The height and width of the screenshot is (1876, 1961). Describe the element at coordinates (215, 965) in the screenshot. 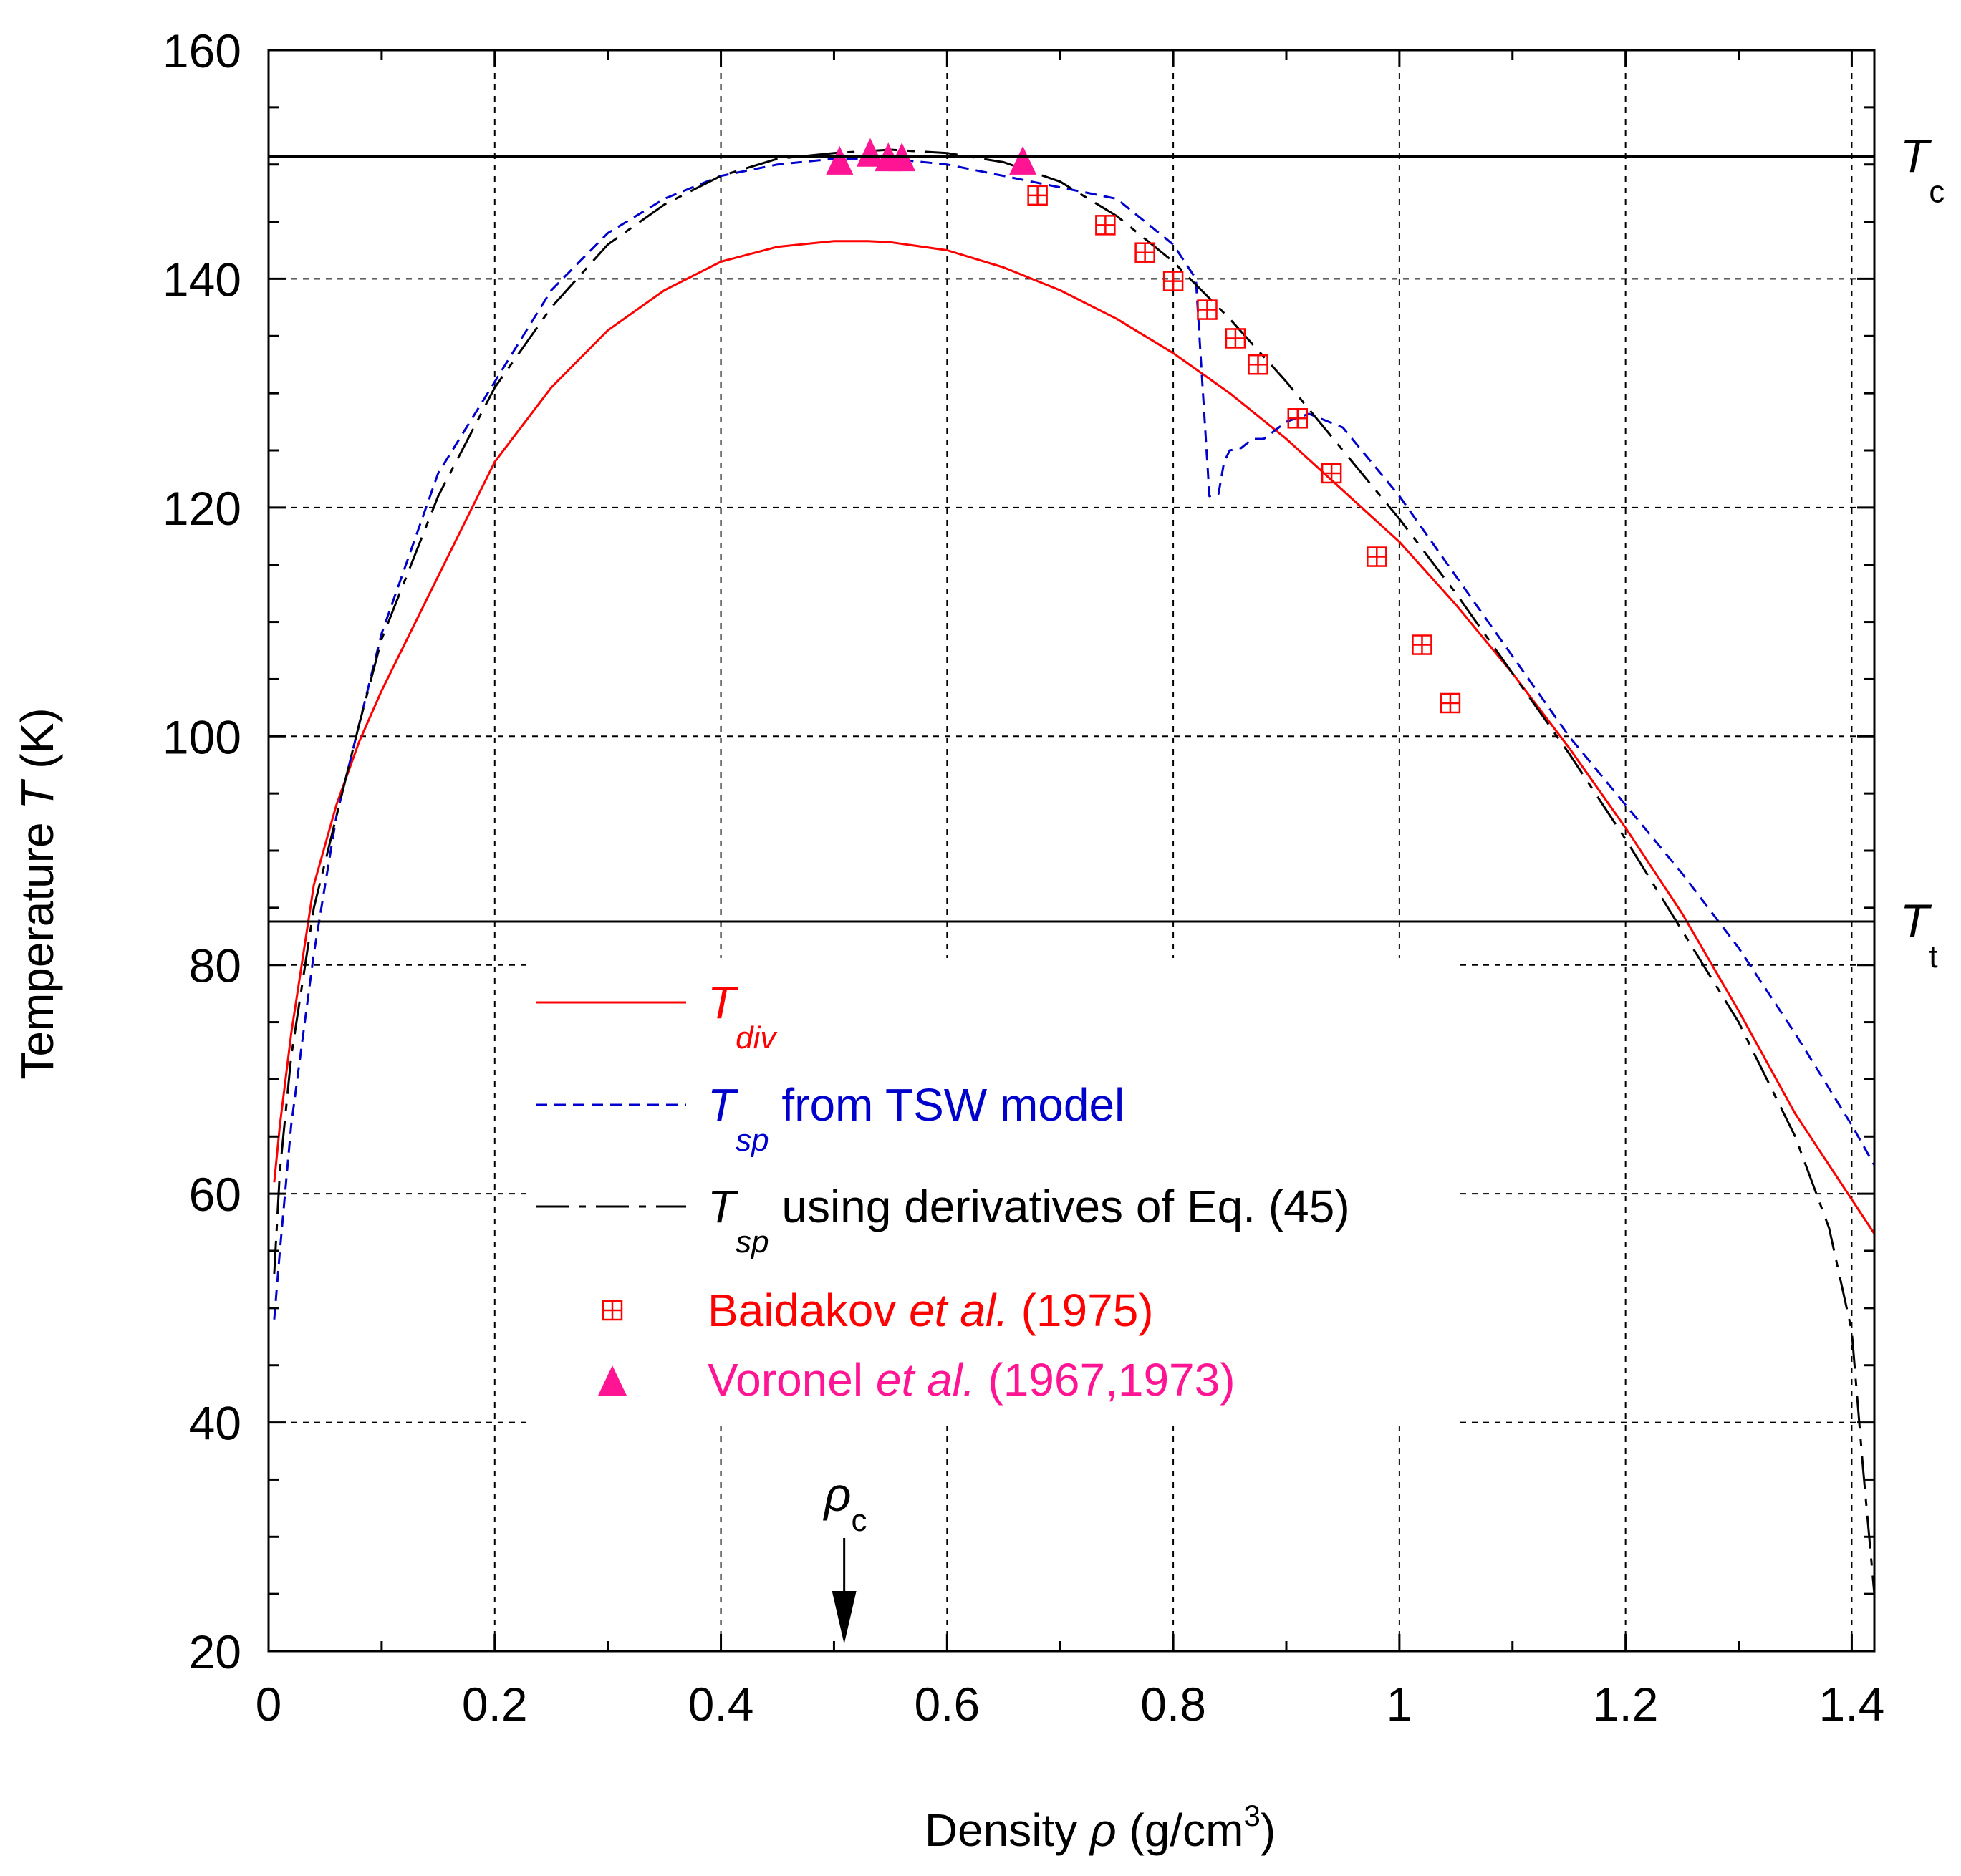

I see `y-tick-label: 80` at that location.